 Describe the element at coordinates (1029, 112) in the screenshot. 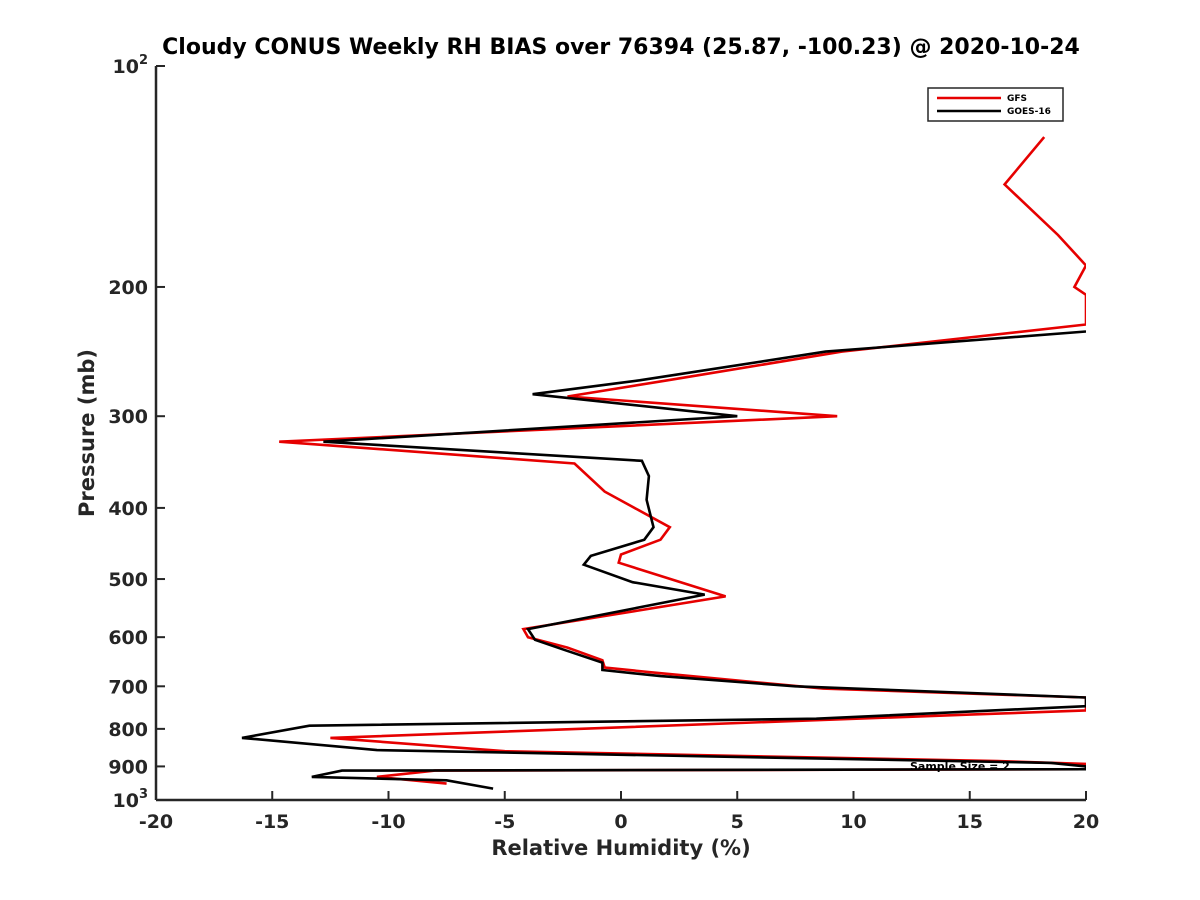

I see `legend-label-goes16: GOES-16` at that location.